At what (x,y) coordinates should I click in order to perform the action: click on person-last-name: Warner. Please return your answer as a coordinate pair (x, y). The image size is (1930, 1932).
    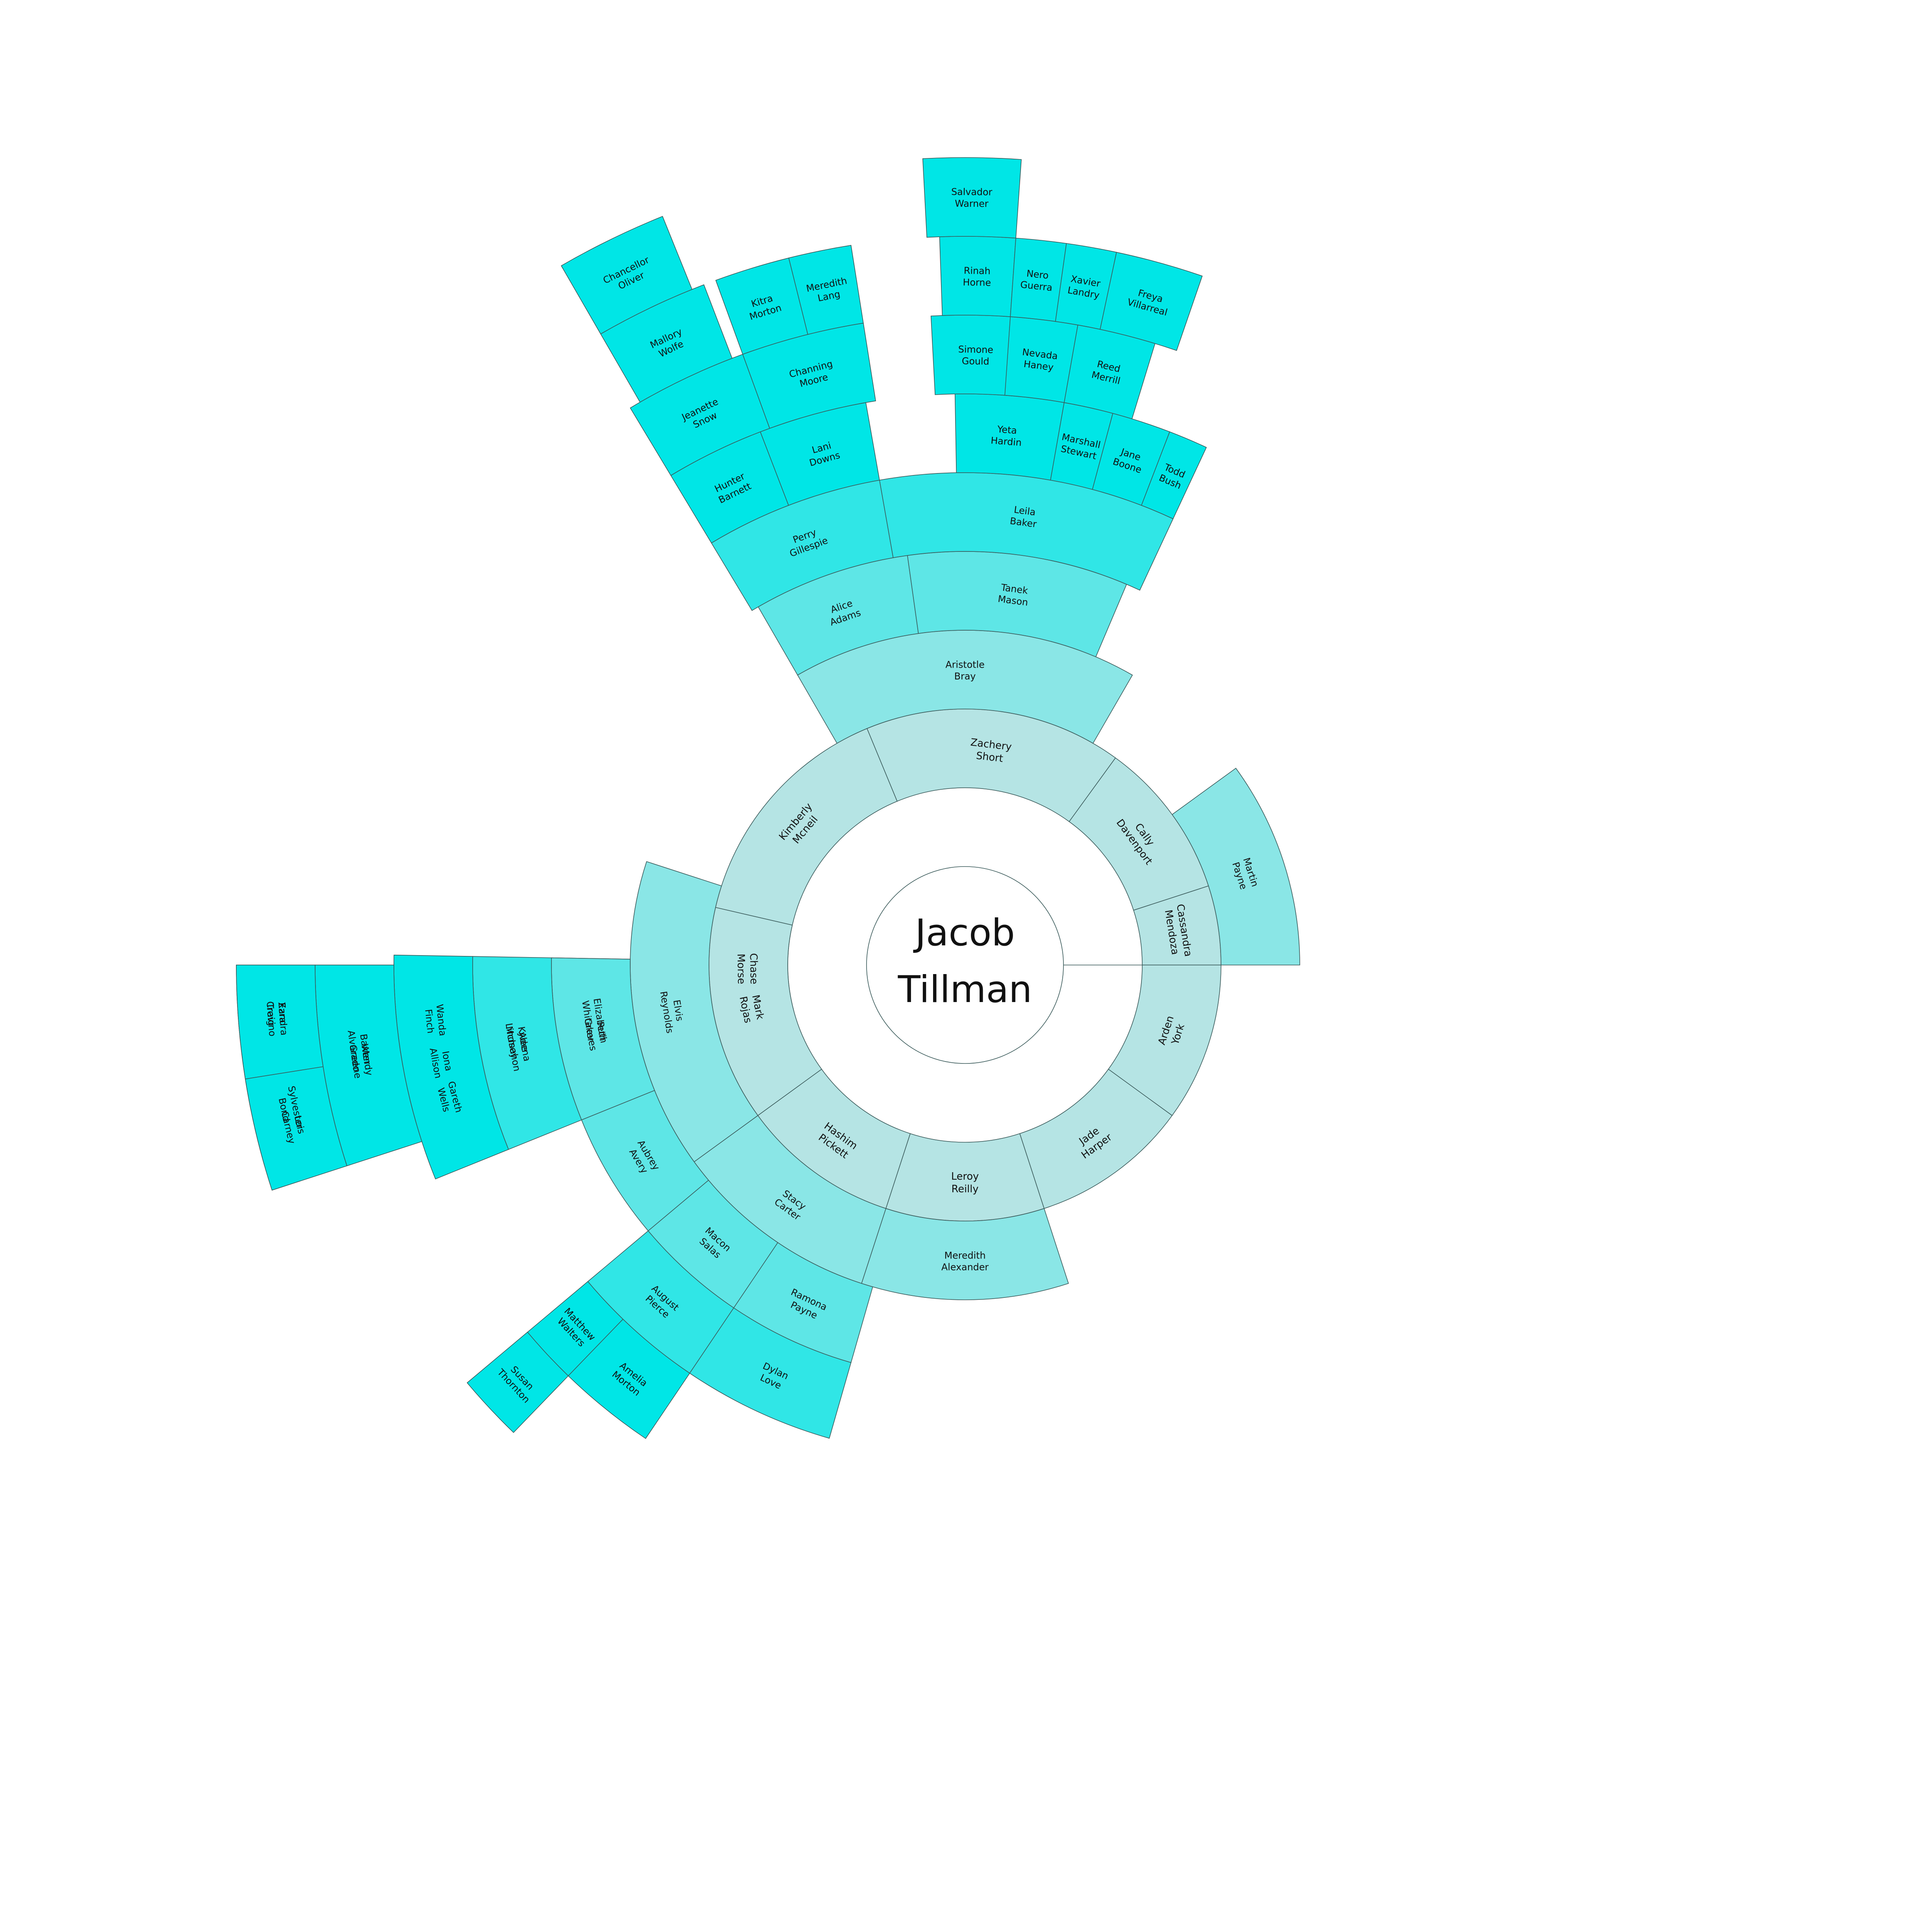
    Looking at the image, I should click on (972, 204).